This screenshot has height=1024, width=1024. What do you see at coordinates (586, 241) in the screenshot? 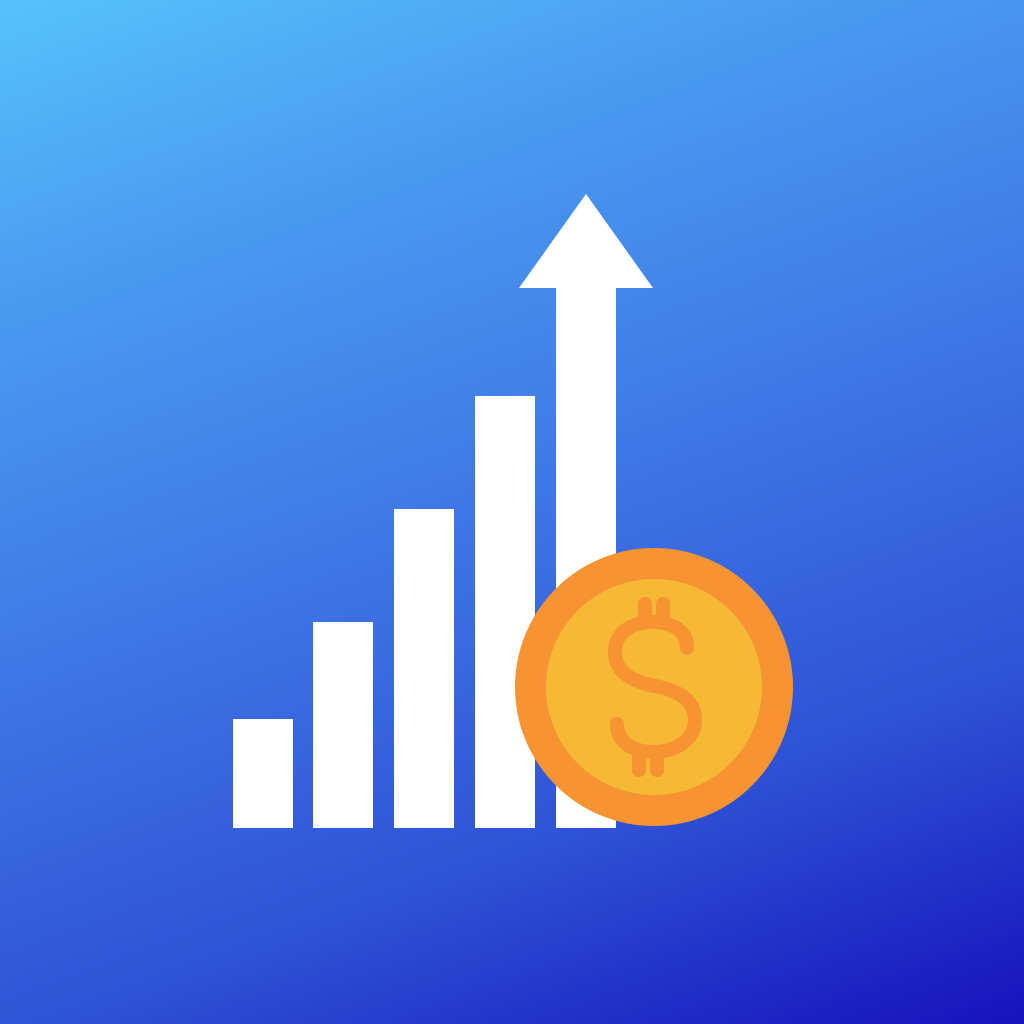
I see `up-arrow-icon` at bounding box center [586, 241].